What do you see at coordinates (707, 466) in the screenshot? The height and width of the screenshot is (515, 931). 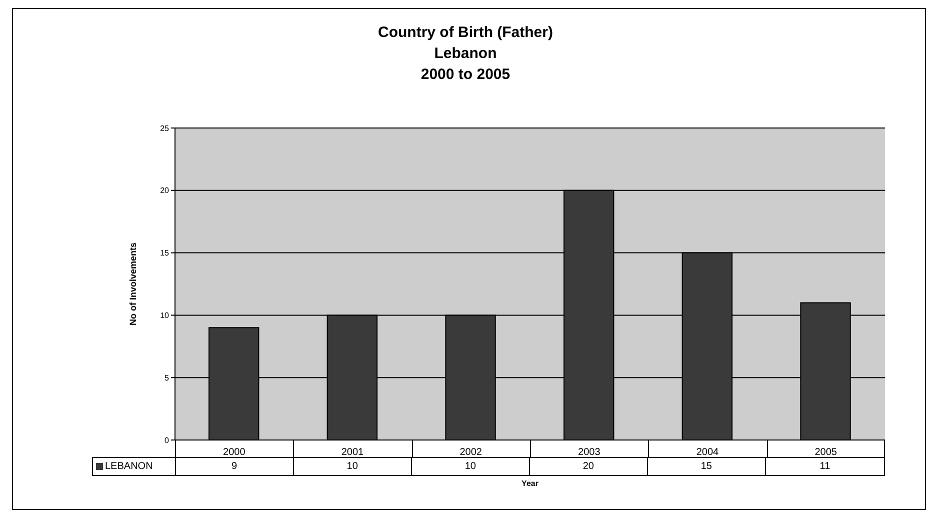 I see `data-label: 15` at bounding box center [707, 466].